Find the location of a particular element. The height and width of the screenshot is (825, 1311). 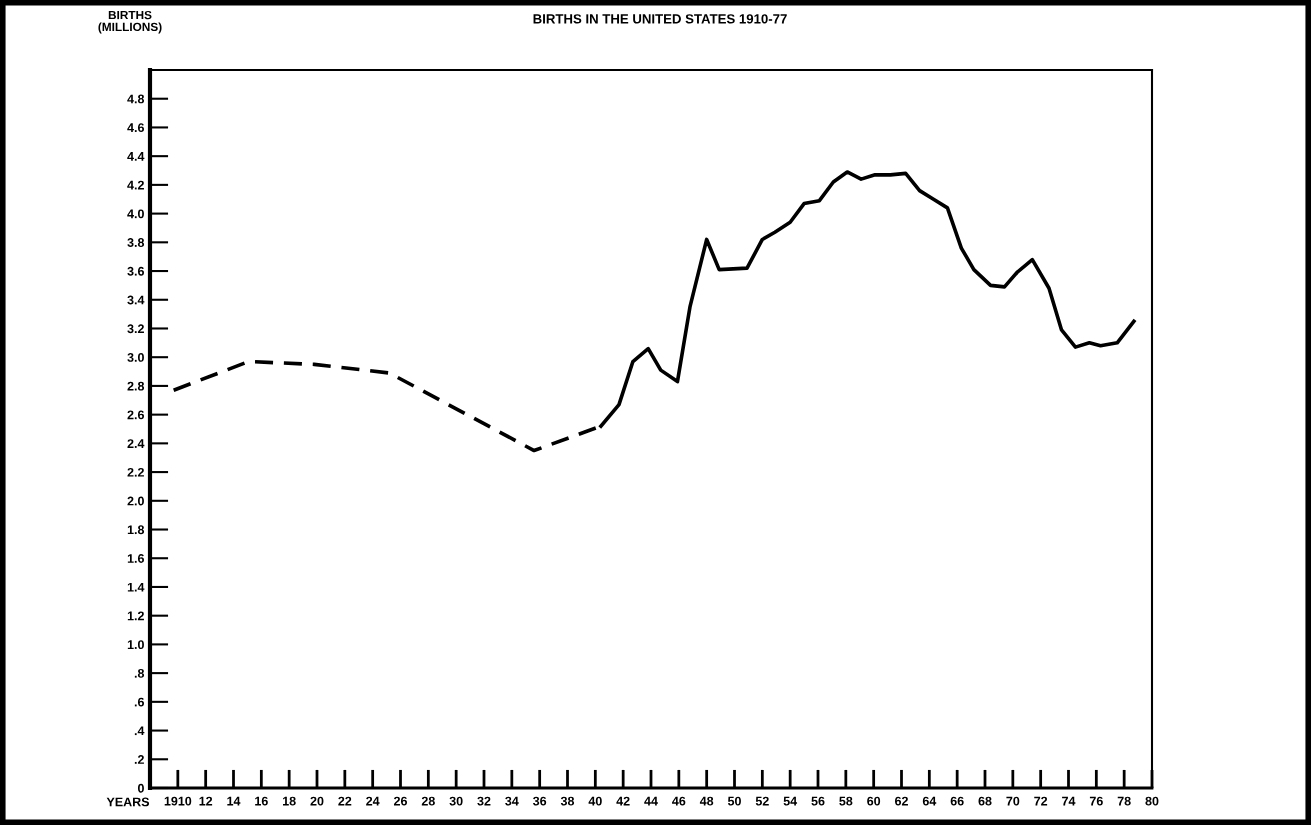

x-tick-label: 52 is located at coordinates (762, 801).